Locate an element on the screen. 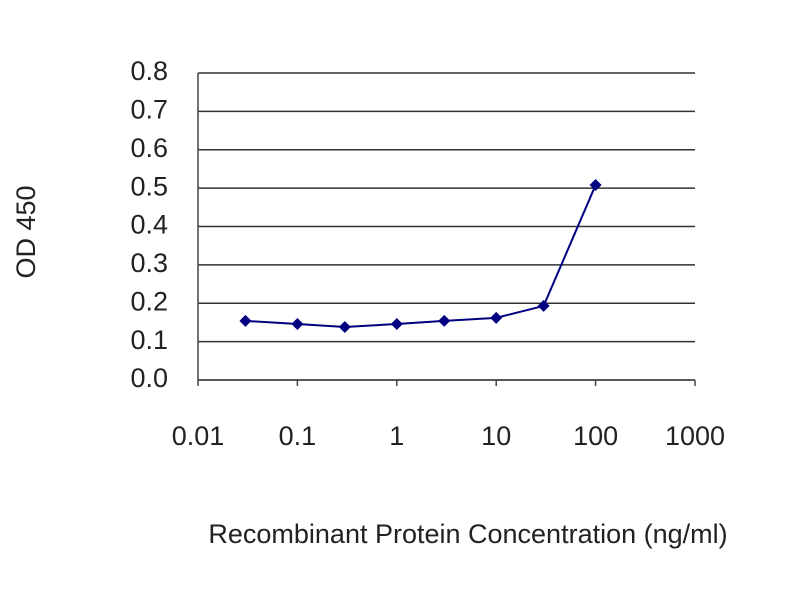 The width and height of the screenshot is (800, 600). y-tick-label: 0.5 is located at coordinates (149, 186).